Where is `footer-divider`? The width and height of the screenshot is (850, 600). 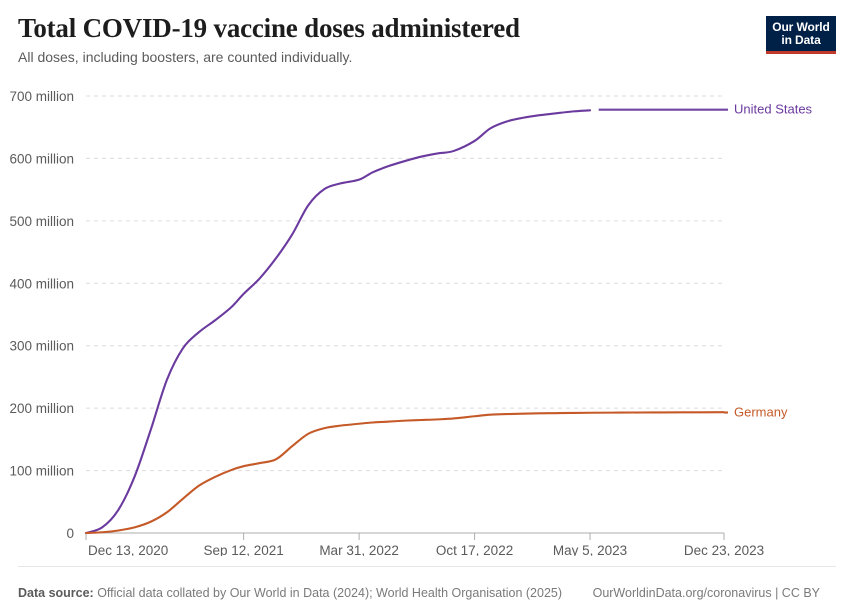 footer-divider is located at coordinates (427, 566).